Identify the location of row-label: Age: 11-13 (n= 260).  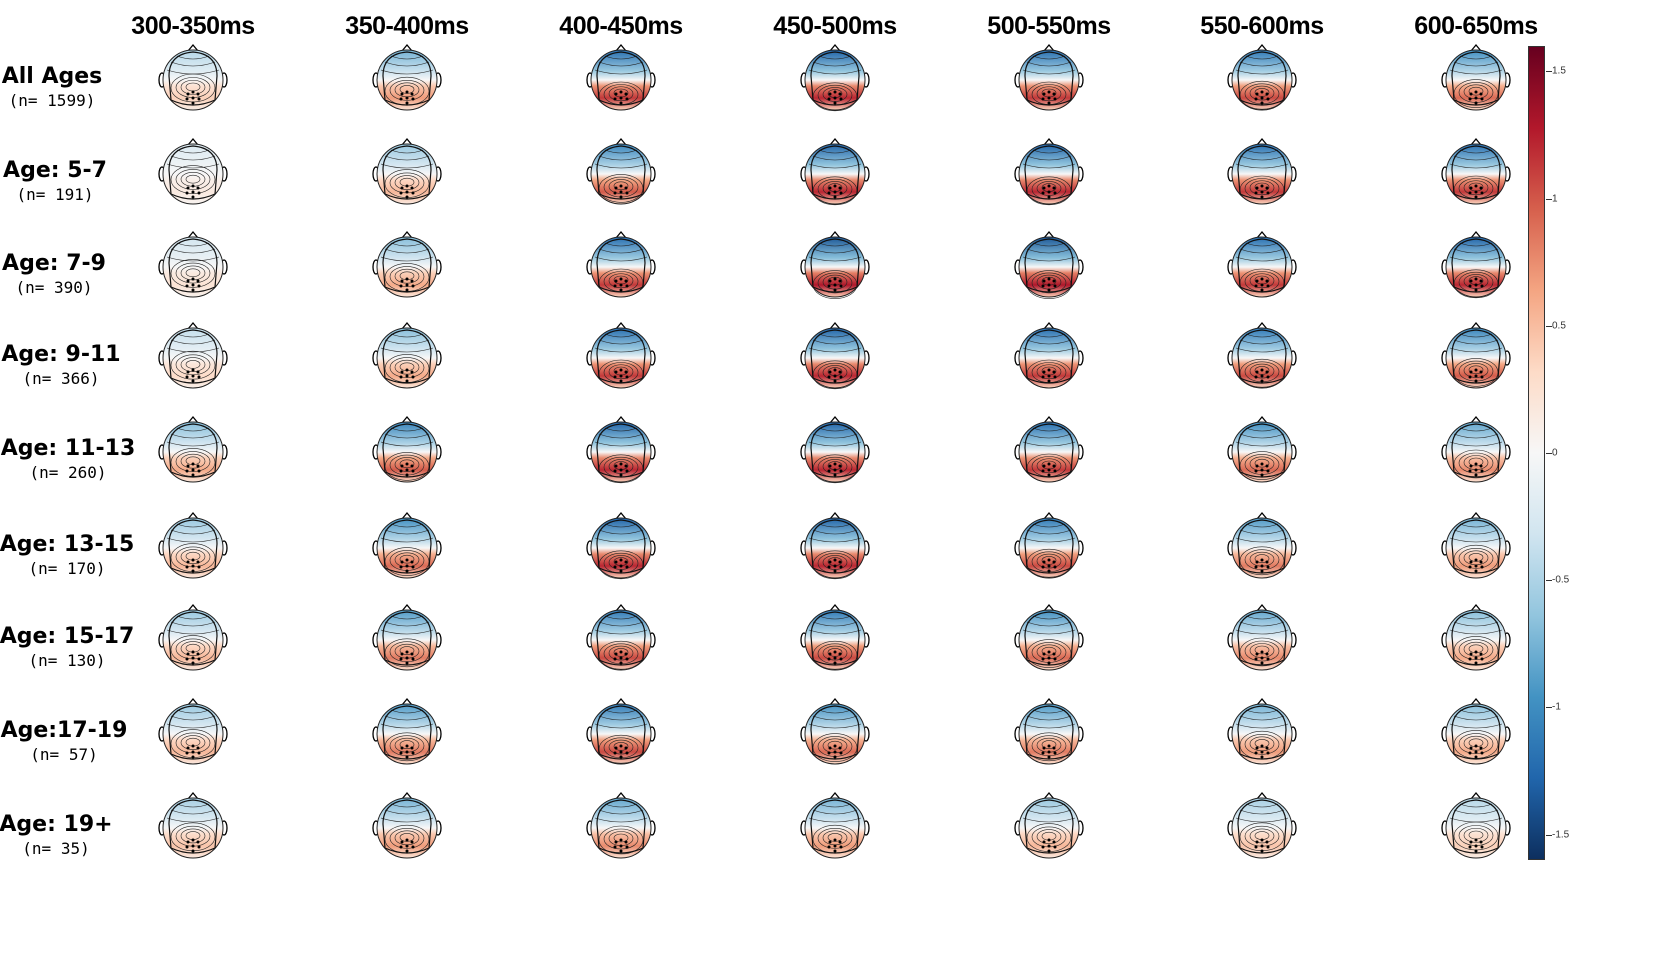
(71, 460).